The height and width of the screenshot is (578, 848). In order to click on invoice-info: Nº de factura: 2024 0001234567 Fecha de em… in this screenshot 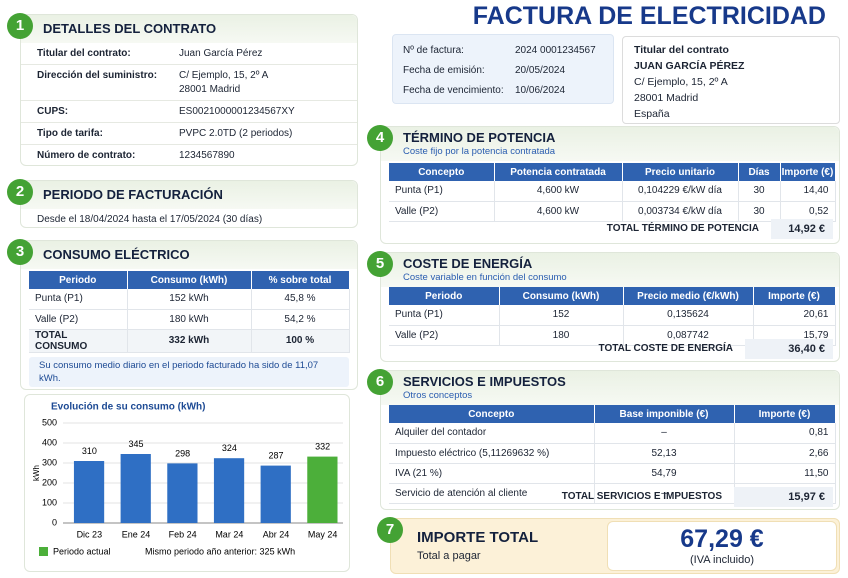, I will do `click(503, 69)`.